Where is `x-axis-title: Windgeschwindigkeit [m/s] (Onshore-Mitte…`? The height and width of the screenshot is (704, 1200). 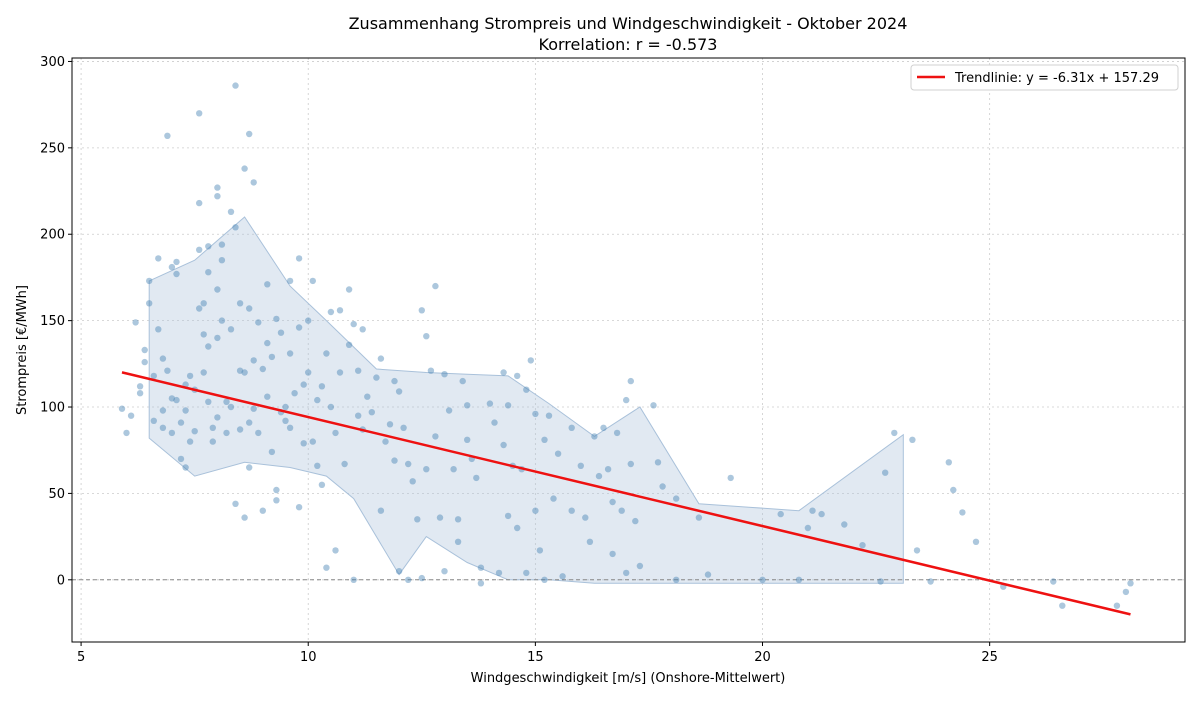
x-axis-title: Windgeschwindigkeit [m/s] (Onshore-Mitte… is located at coordinates (628, 678).